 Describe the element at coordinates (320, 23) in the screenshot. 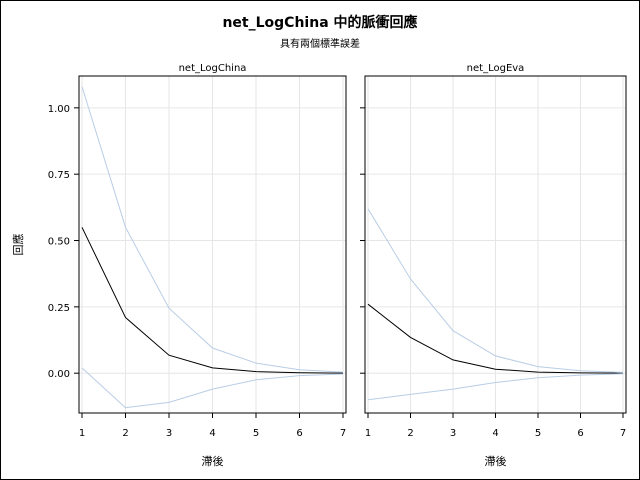

I see `chart-title: net_LogChina 中的脈衝回應` at that location.